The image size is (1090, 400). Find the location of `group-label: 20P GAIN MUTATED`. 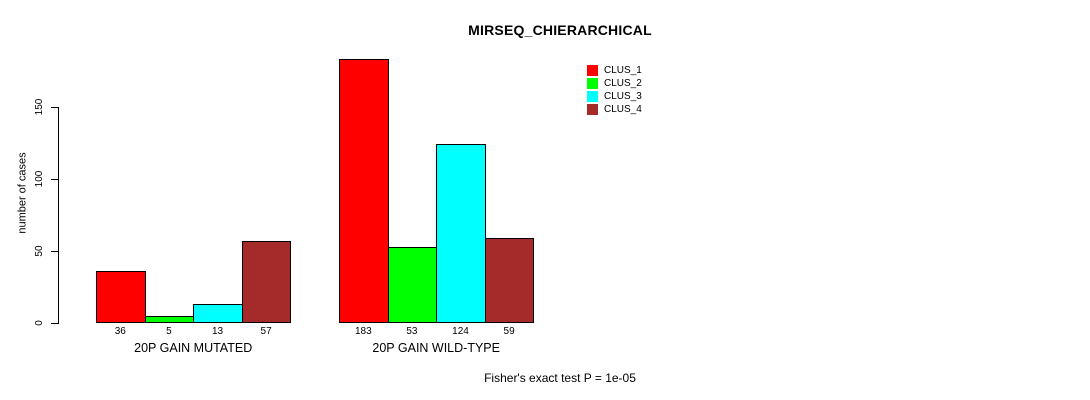

group-label: 20P GAIN MUTATED is located at coordinates (193, 348).